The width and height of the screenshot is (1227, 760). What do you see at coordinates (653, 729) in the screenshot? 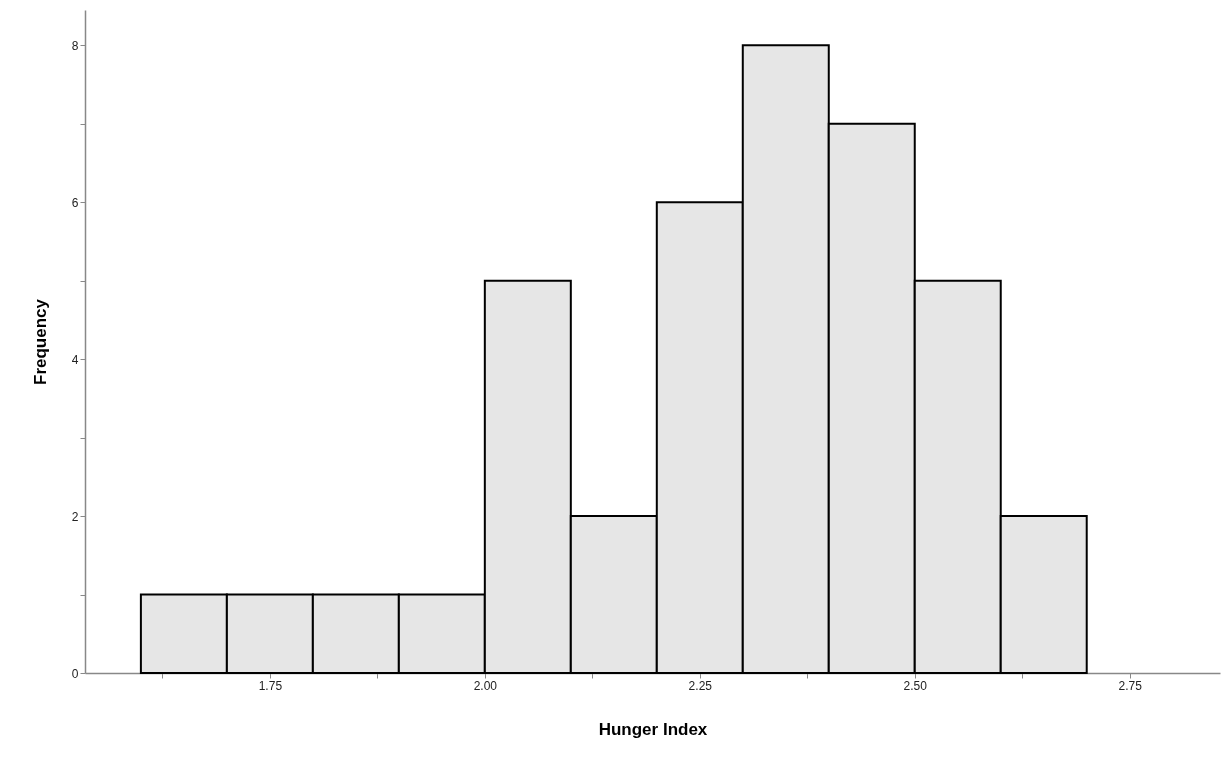
I see `x-axis-title: Hunger Index` at bounding box center [653, 729].